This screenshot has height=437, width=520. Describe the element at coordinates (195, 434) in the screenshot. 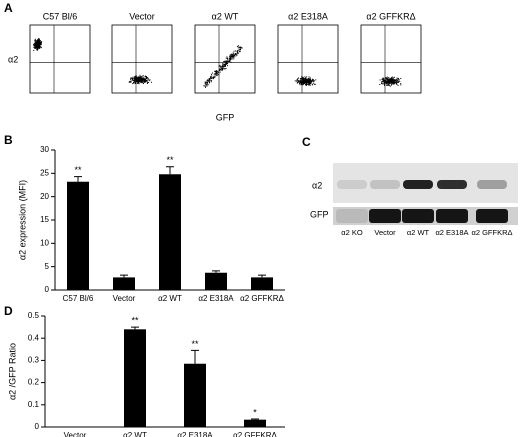

I see `x-tick-label: α2 E318A` at that location.